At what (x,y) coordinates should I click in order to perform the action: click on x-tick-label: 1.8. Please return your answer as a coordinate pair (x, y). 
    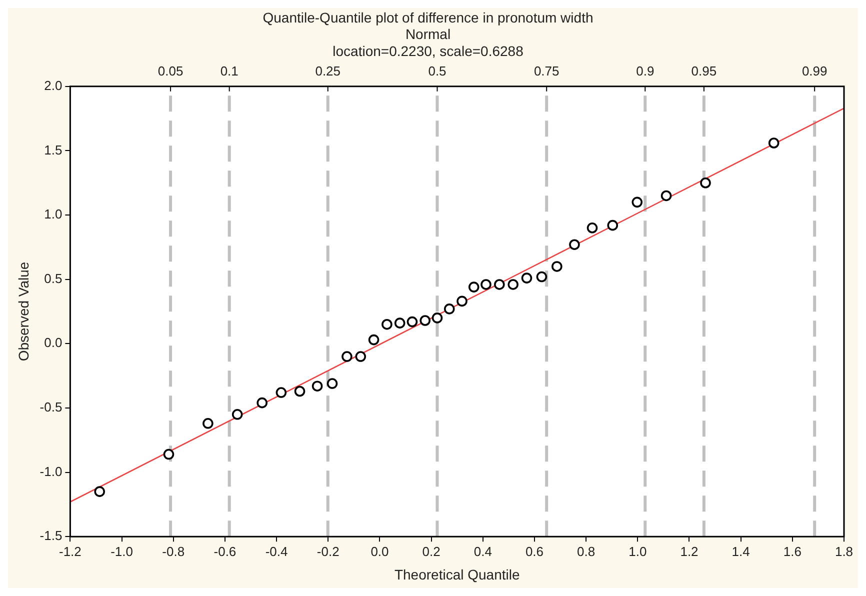
    Looking at the image, I should click on (844, 551).